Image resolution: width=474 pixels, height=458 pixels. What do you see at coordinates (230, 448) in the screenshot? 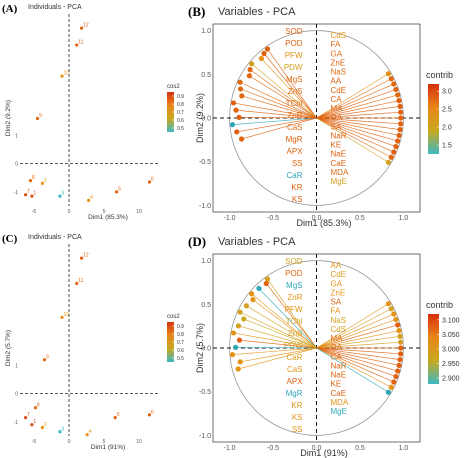
I see `x-tick-label: -1.0` at bounding box center [230, 448].